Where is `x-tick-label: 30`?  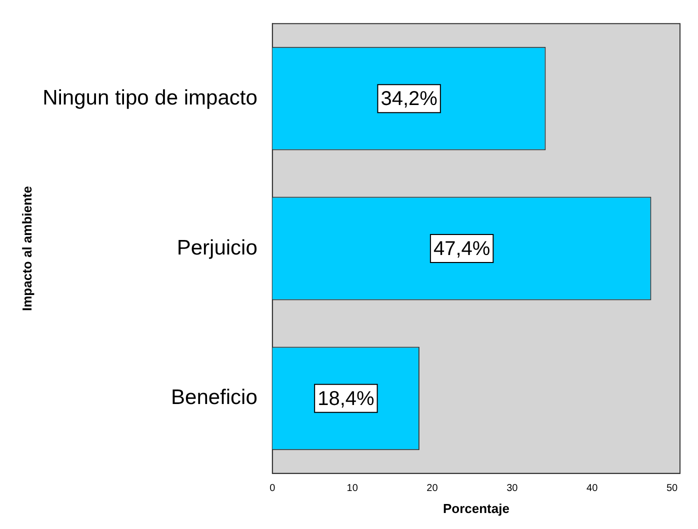
x-tick-label: 30 is located at coordinates (512, 488).